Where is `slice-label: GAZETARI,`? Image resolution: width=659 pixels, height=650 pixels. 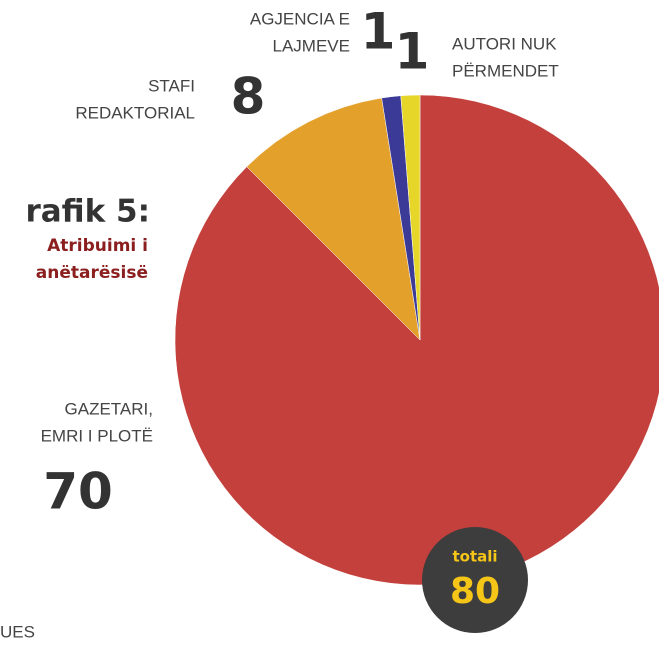 slice-label: GAZETARI, is located at coordinates (109, 408).